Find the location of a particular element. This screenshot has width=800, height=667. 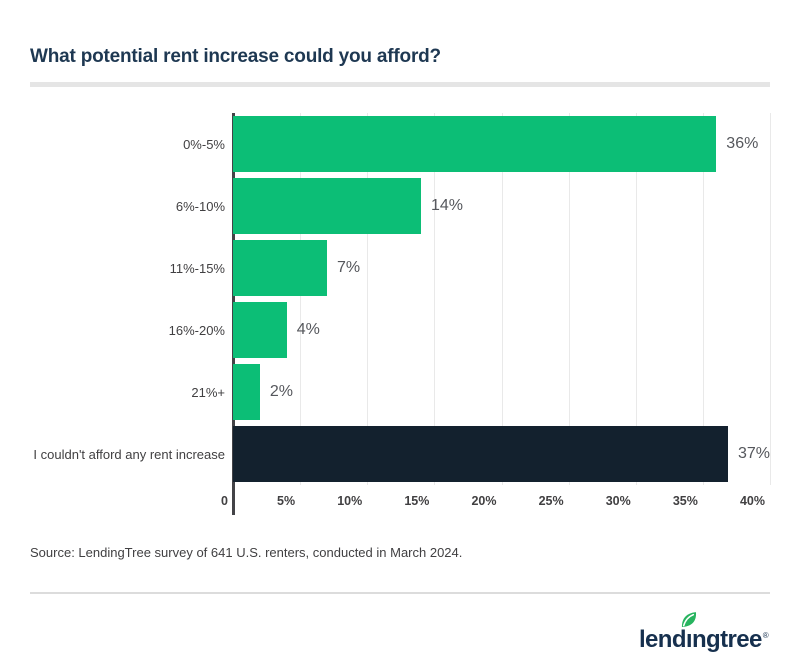

x-tick-label: 5% is located at coordinates (286, 501).